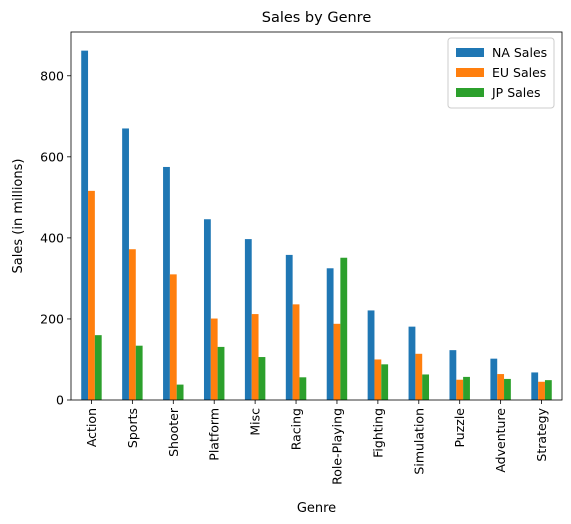 This screenshot has height=524, width=571. Describe the element at coordinates (248, 319) in the screenshot. I see `bar-na-sales-misc` at that location.